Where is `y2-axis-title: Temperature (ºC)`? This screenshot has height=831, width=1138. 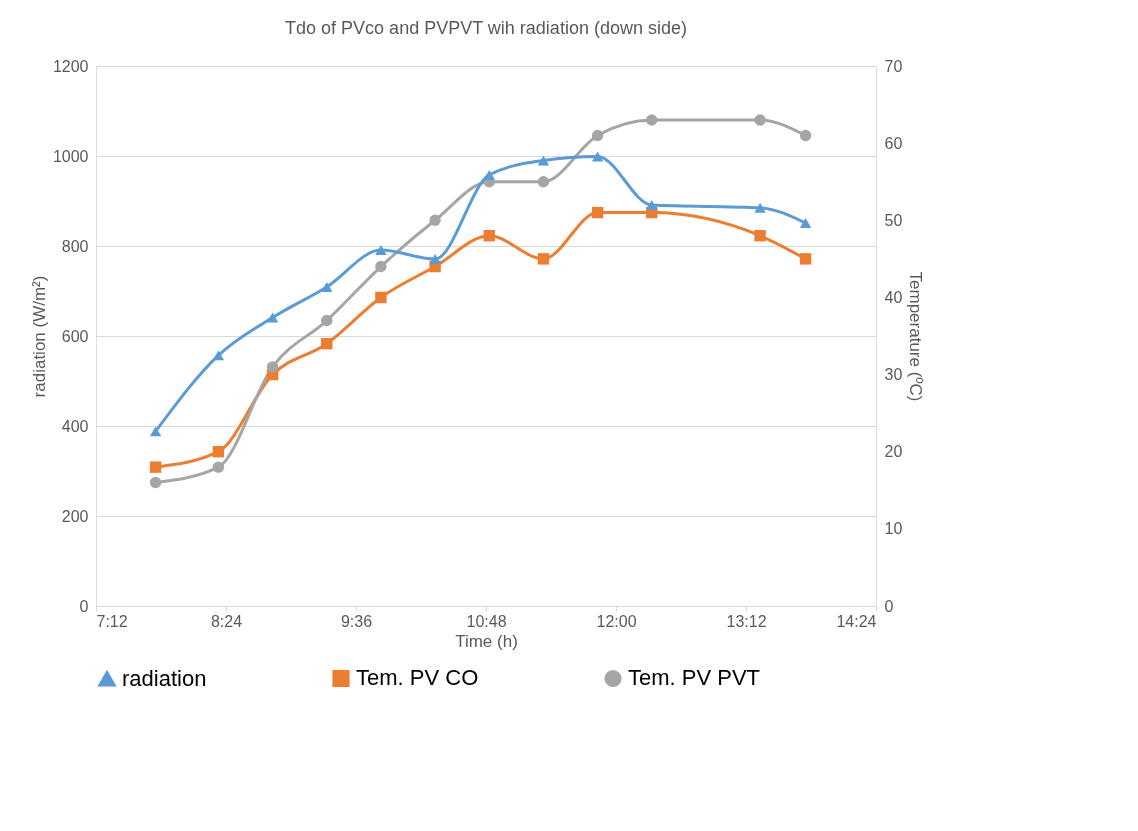
y2-axis-title: Temperature (ºC) is located at coordinates (916, 336).